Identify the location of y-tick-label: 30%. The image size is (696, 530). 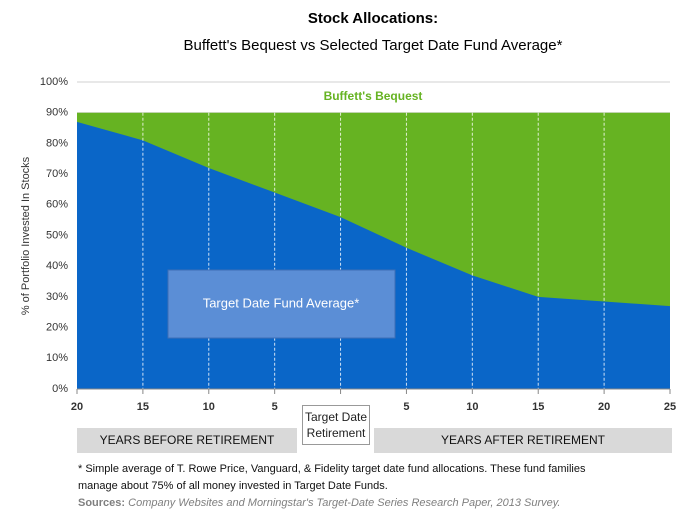
(57, 297).